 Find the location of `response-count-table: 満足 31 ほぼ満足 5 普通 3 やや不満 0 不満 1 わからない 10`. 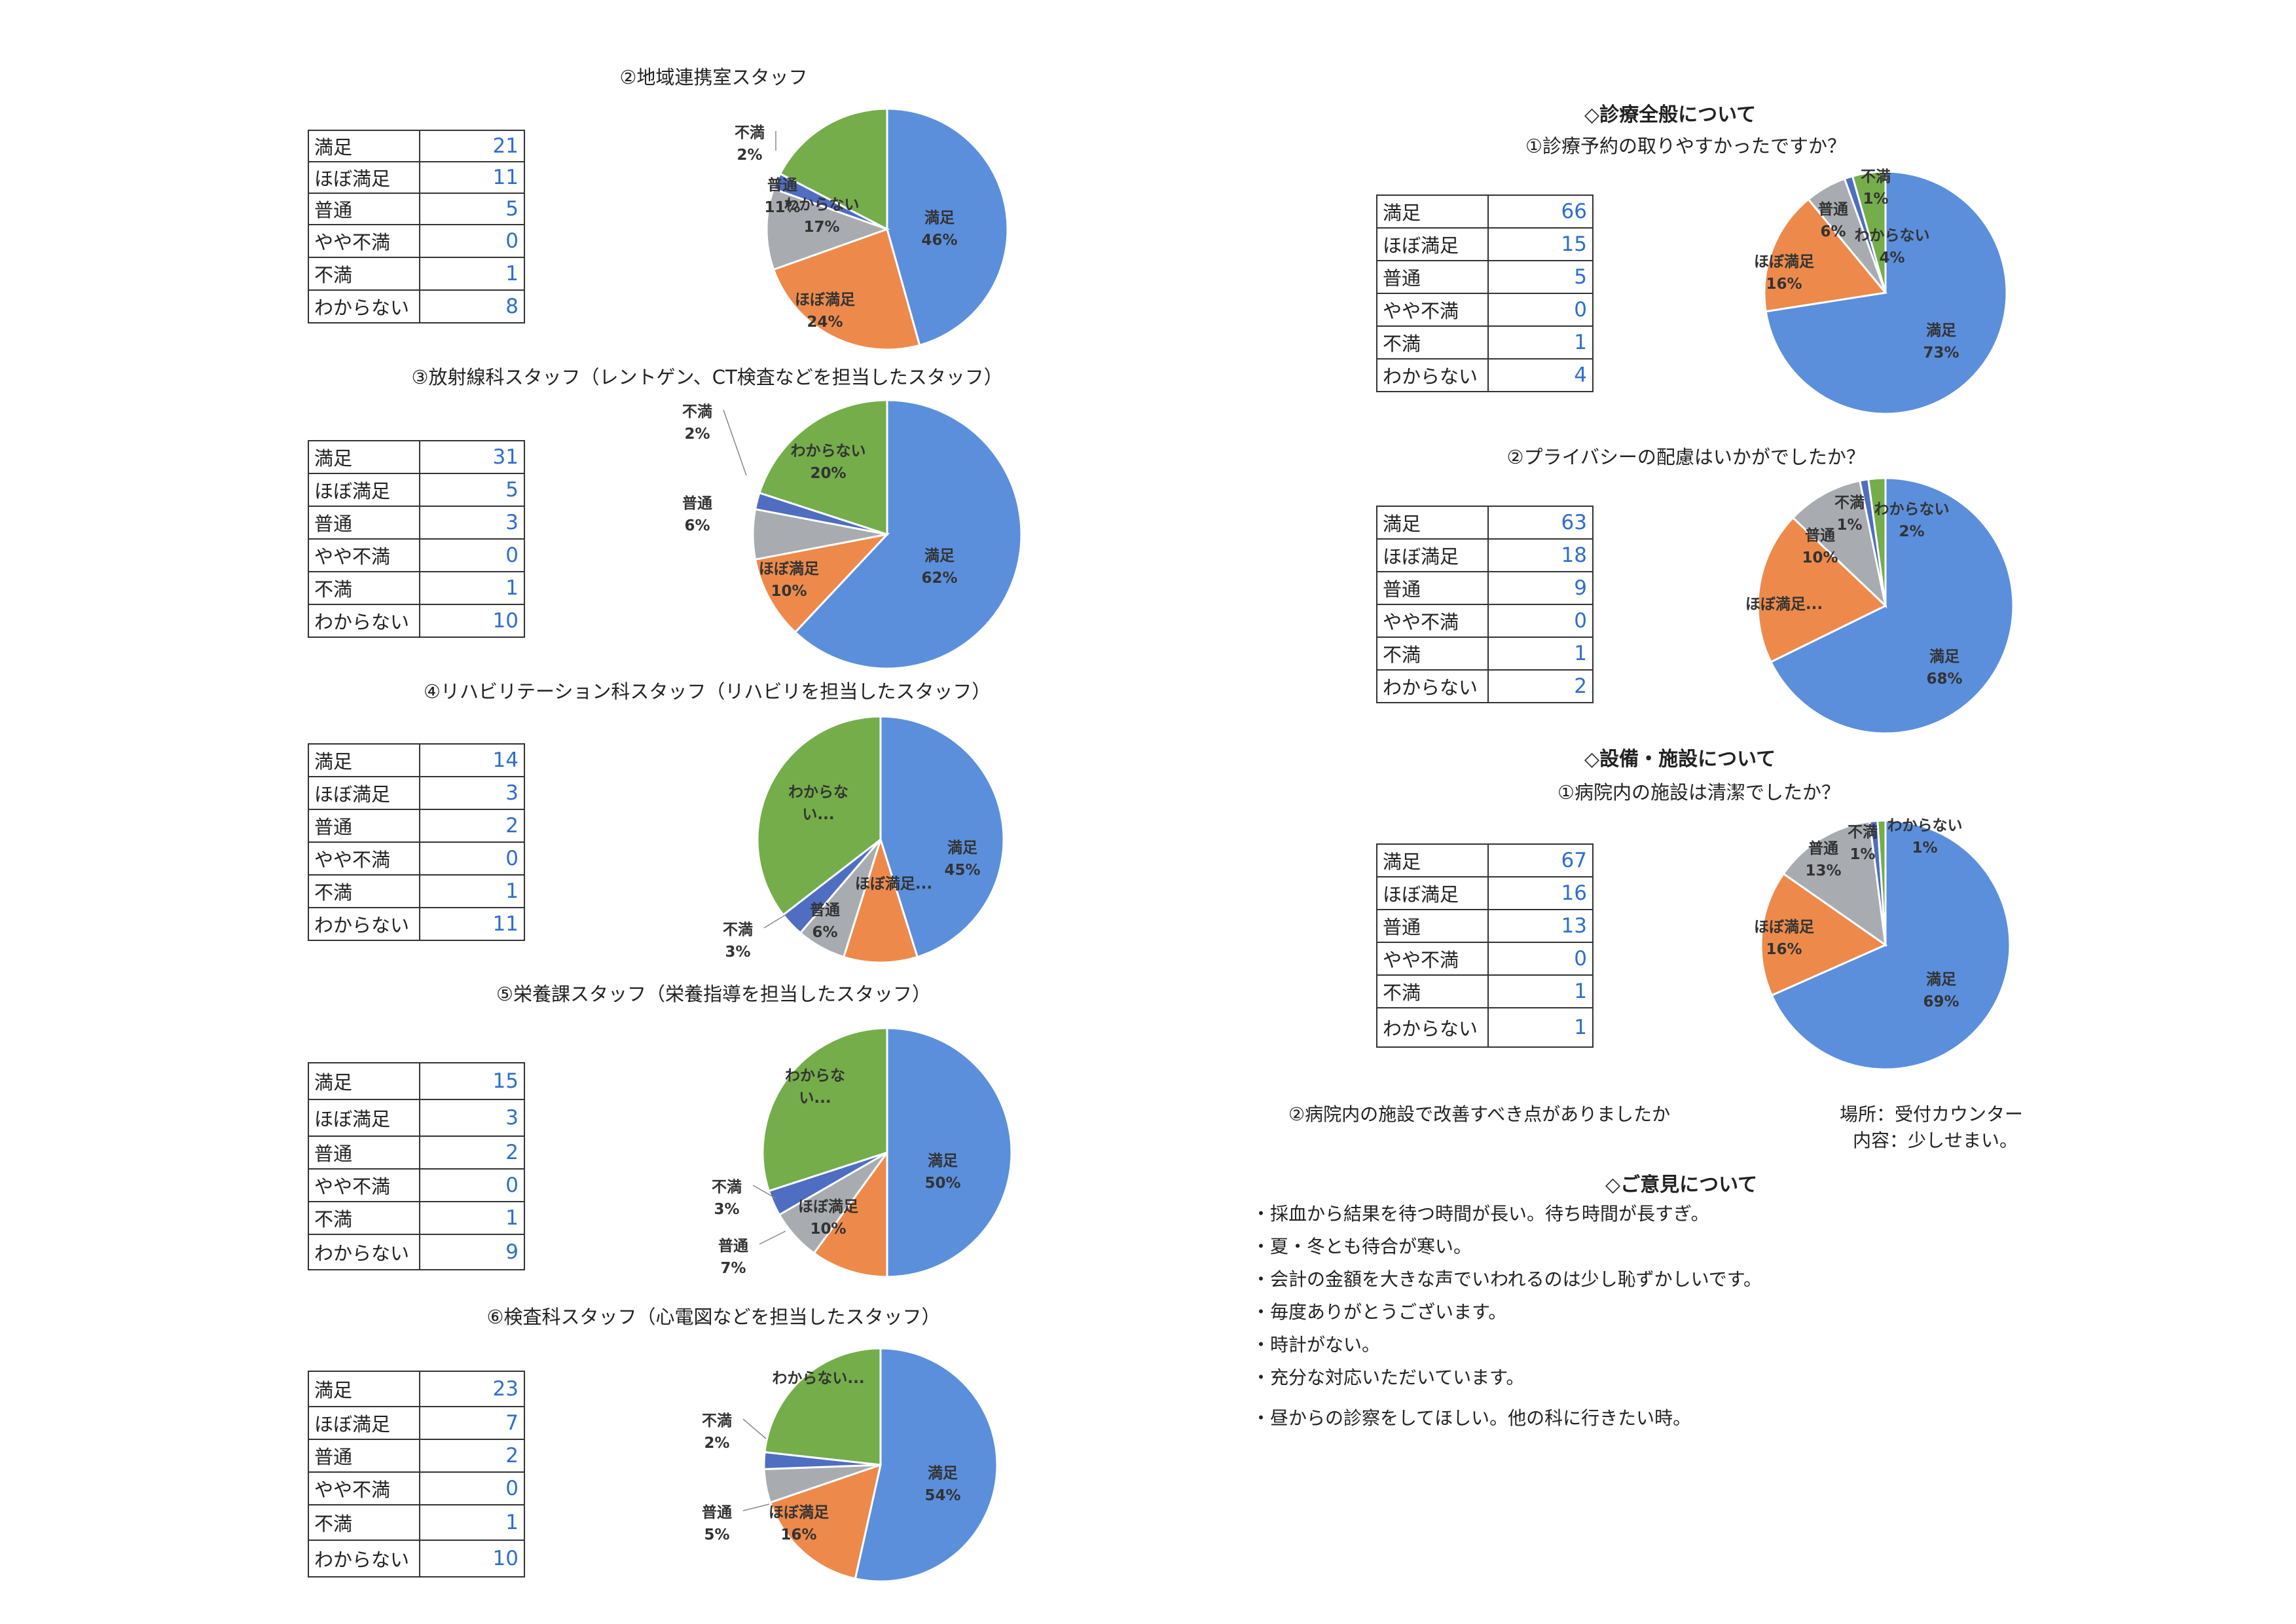

response-count-table: 満足 31 ほぼ満足 5 普通 3 やや不満 0 不満 1 わからない 10 is located at coordinates (416, 539).